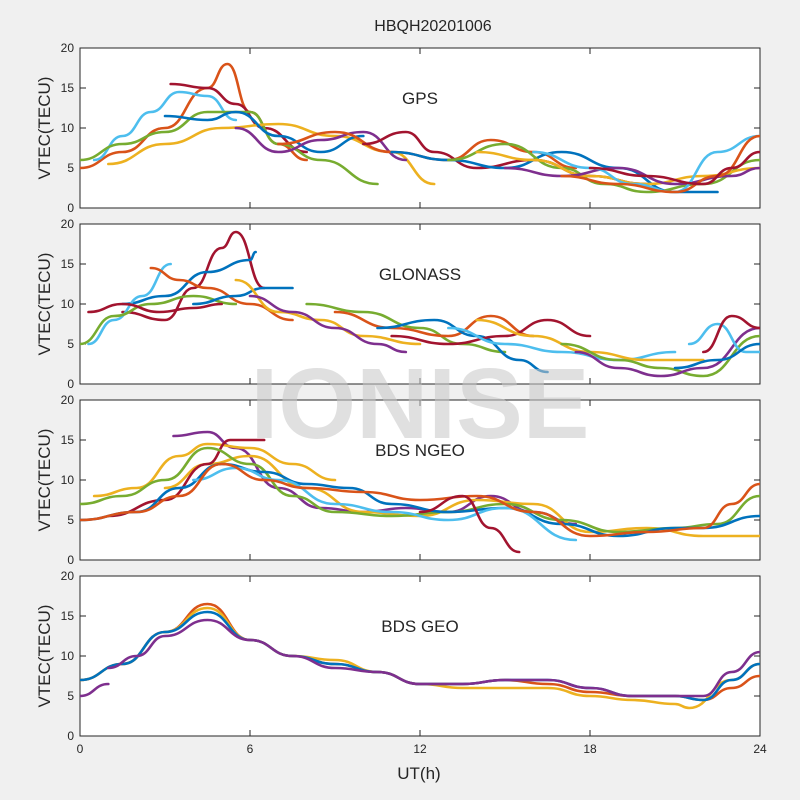 The image size is (800, 800). Describe the element at coordinates (420, 404) in the screenshot. I see `watermark: IONISE` at that location.